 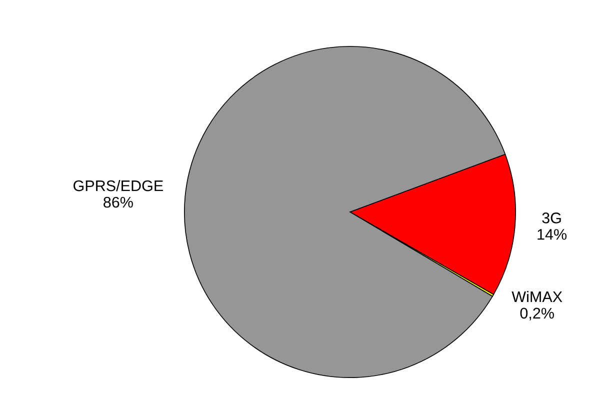 I want to click on data-label: 86%, so click(x=118, y=202).